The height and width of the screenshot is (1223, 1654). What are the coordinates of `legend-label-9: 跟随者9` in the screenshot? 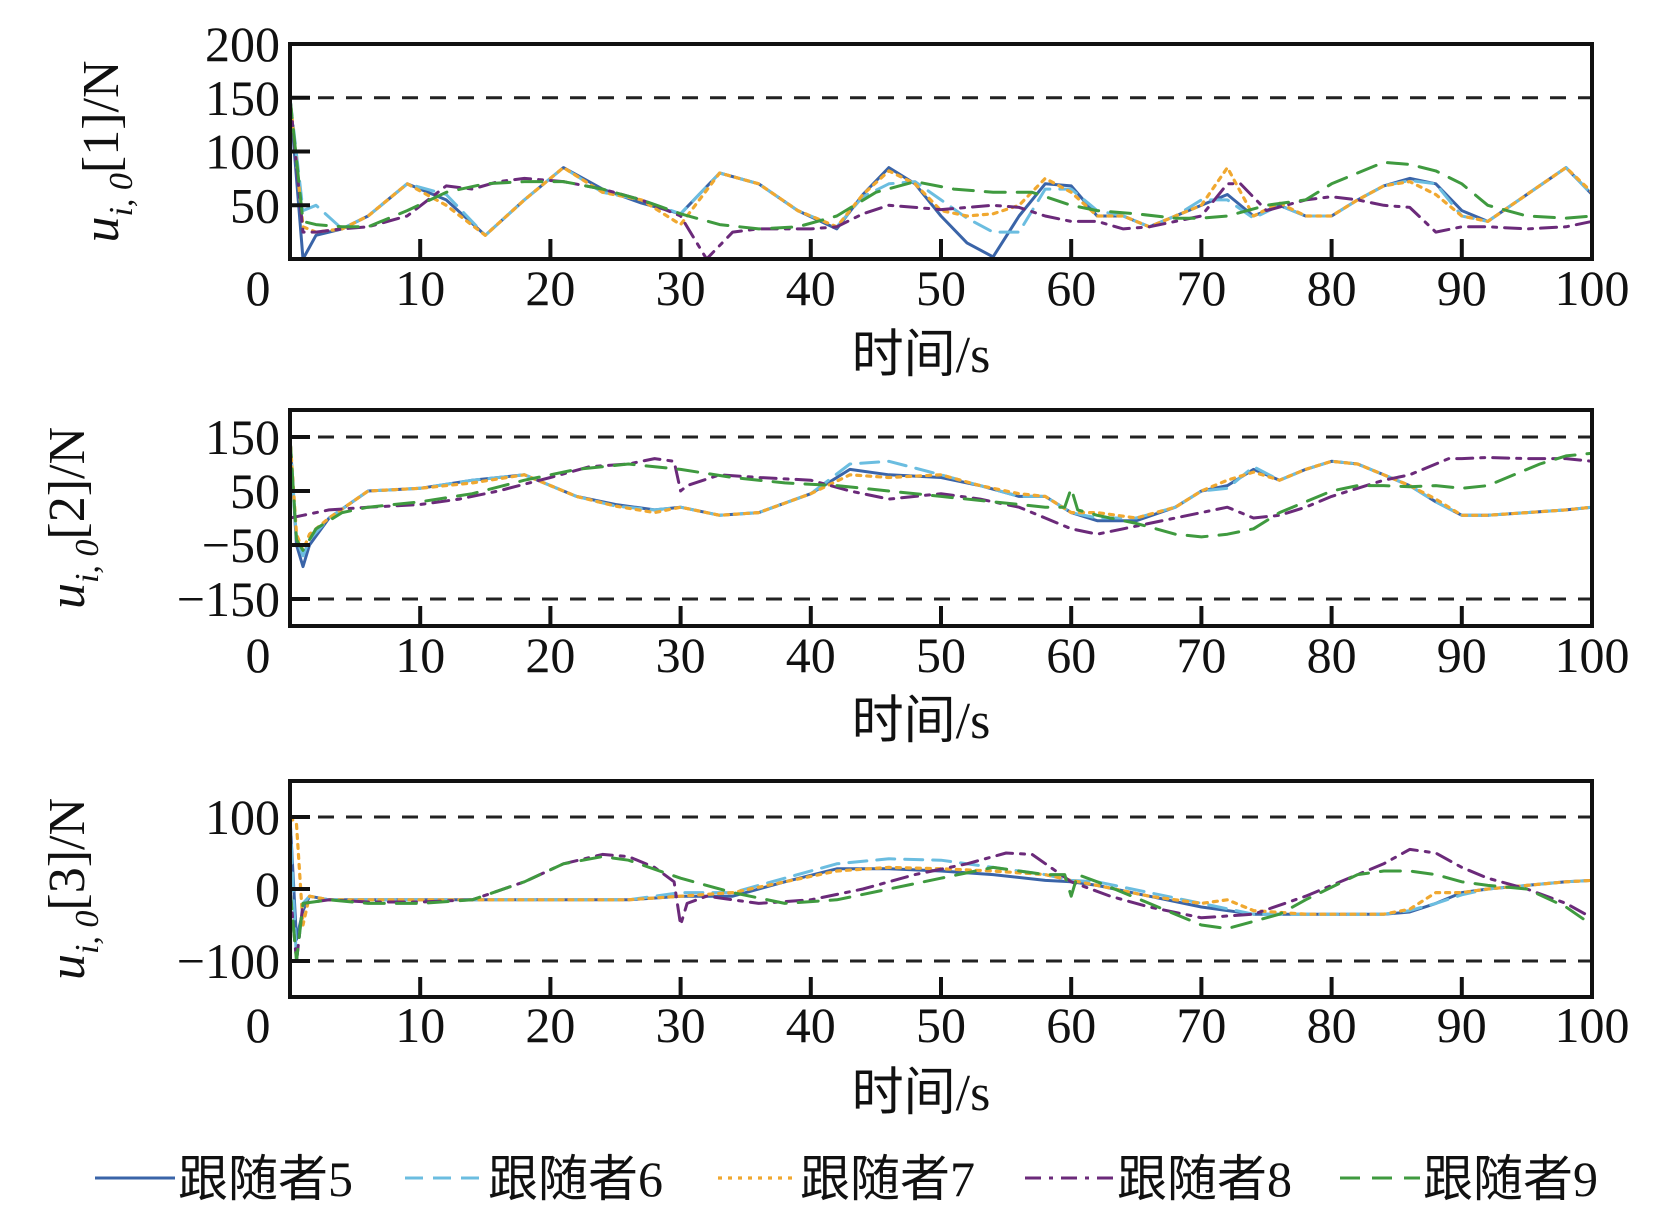 It's located at (1510, 1179).